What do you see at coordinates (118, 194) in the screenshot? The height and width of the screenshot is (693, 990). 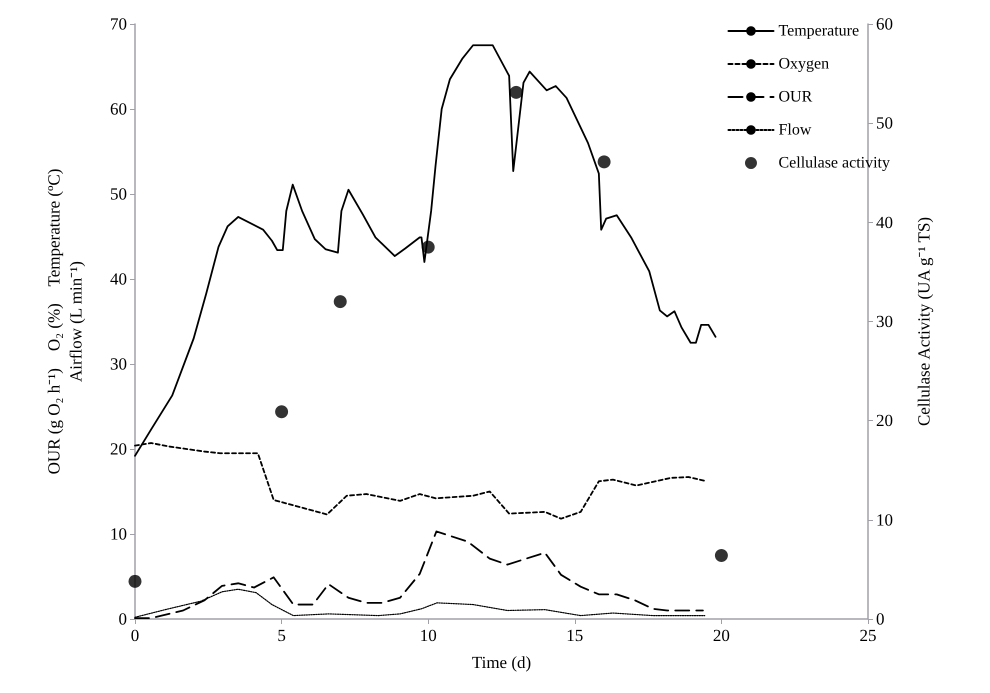 I see `y-tick-label: 50` at bounding box center [118, 194].